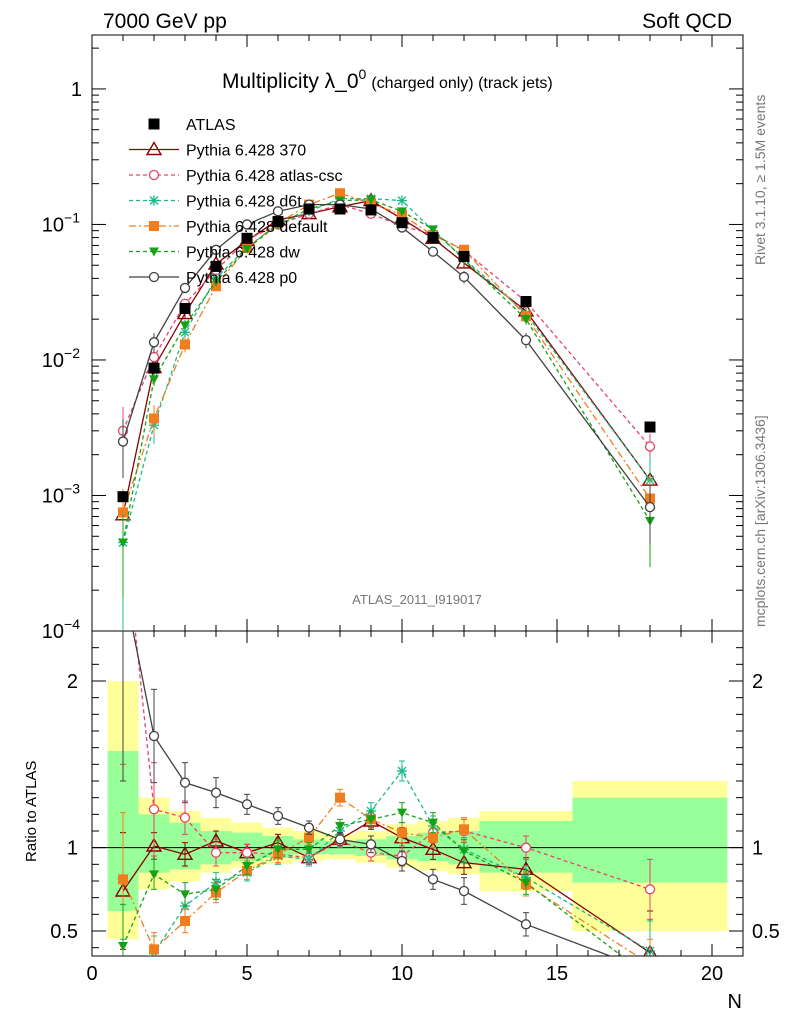 The width and height of the screenshot is (786, 1024). What do you see at coordinates (91, 974) in the screenshot?
I see `x-tick-label: 0` at bounding box center [91, 974].